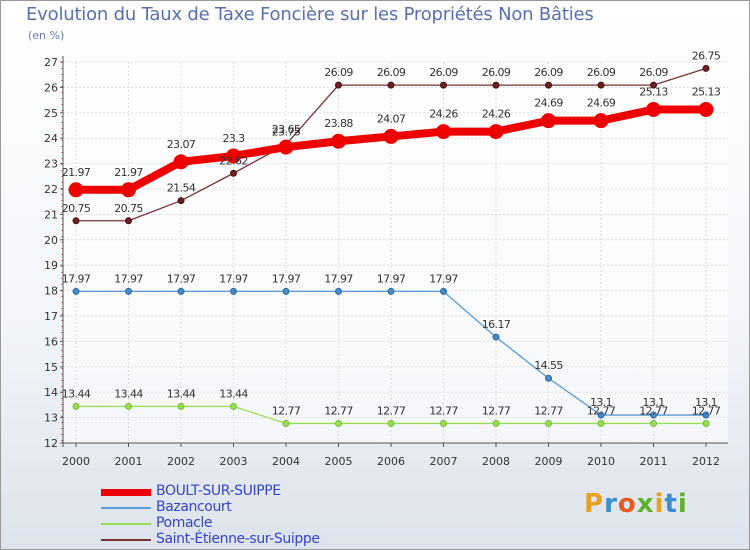 The height and width of the screenshot is (550, 750). I want to click on legend-label-saint-etienne: Saint-Étienne-sur-Suippe, so click(238, 539).